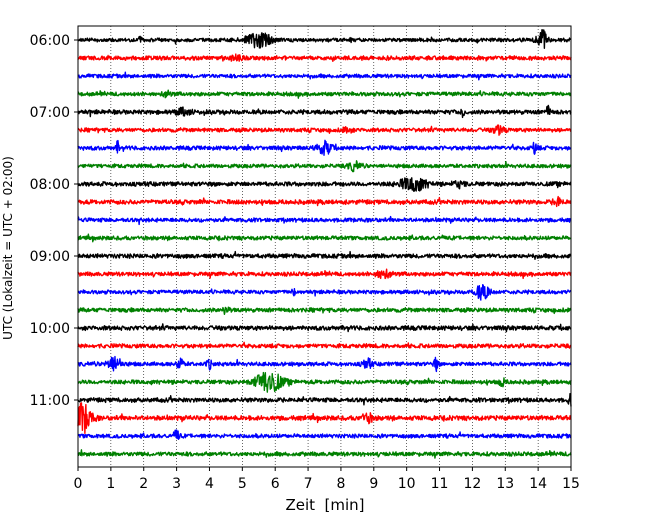 This screenshot has height=520, width=650. What do you see at coordinates (407, 484) in the screenshot?
I see `x-tick-label: 10` at bounding box center [407, 484].